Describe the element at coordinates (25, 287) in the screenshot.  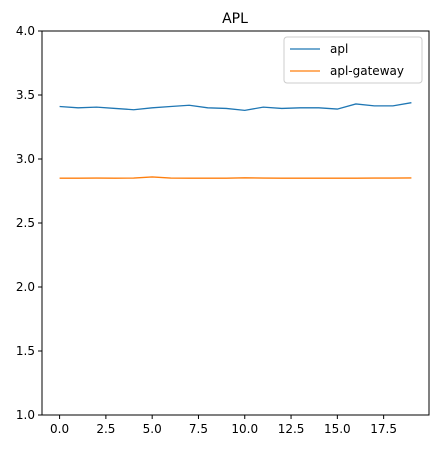
I see `y-tick-label: 2.0` at that location.